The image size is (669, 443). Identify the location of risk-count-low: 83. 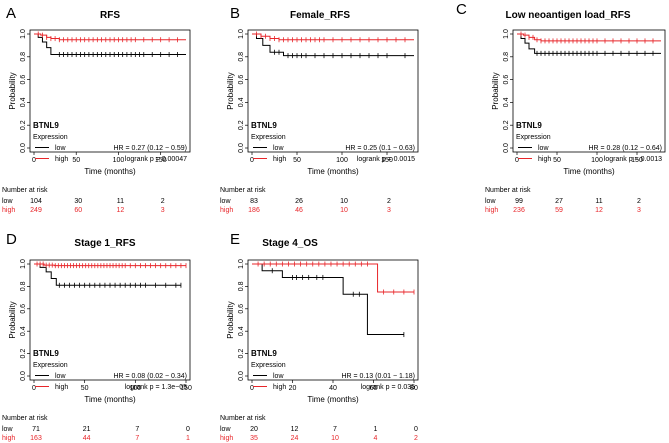
(254, 201).